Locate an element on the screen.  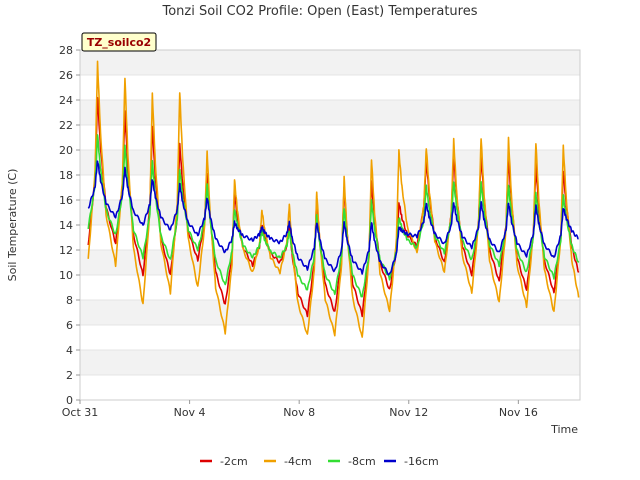
legend-label: -8cm is located at coordinates (362, 461).